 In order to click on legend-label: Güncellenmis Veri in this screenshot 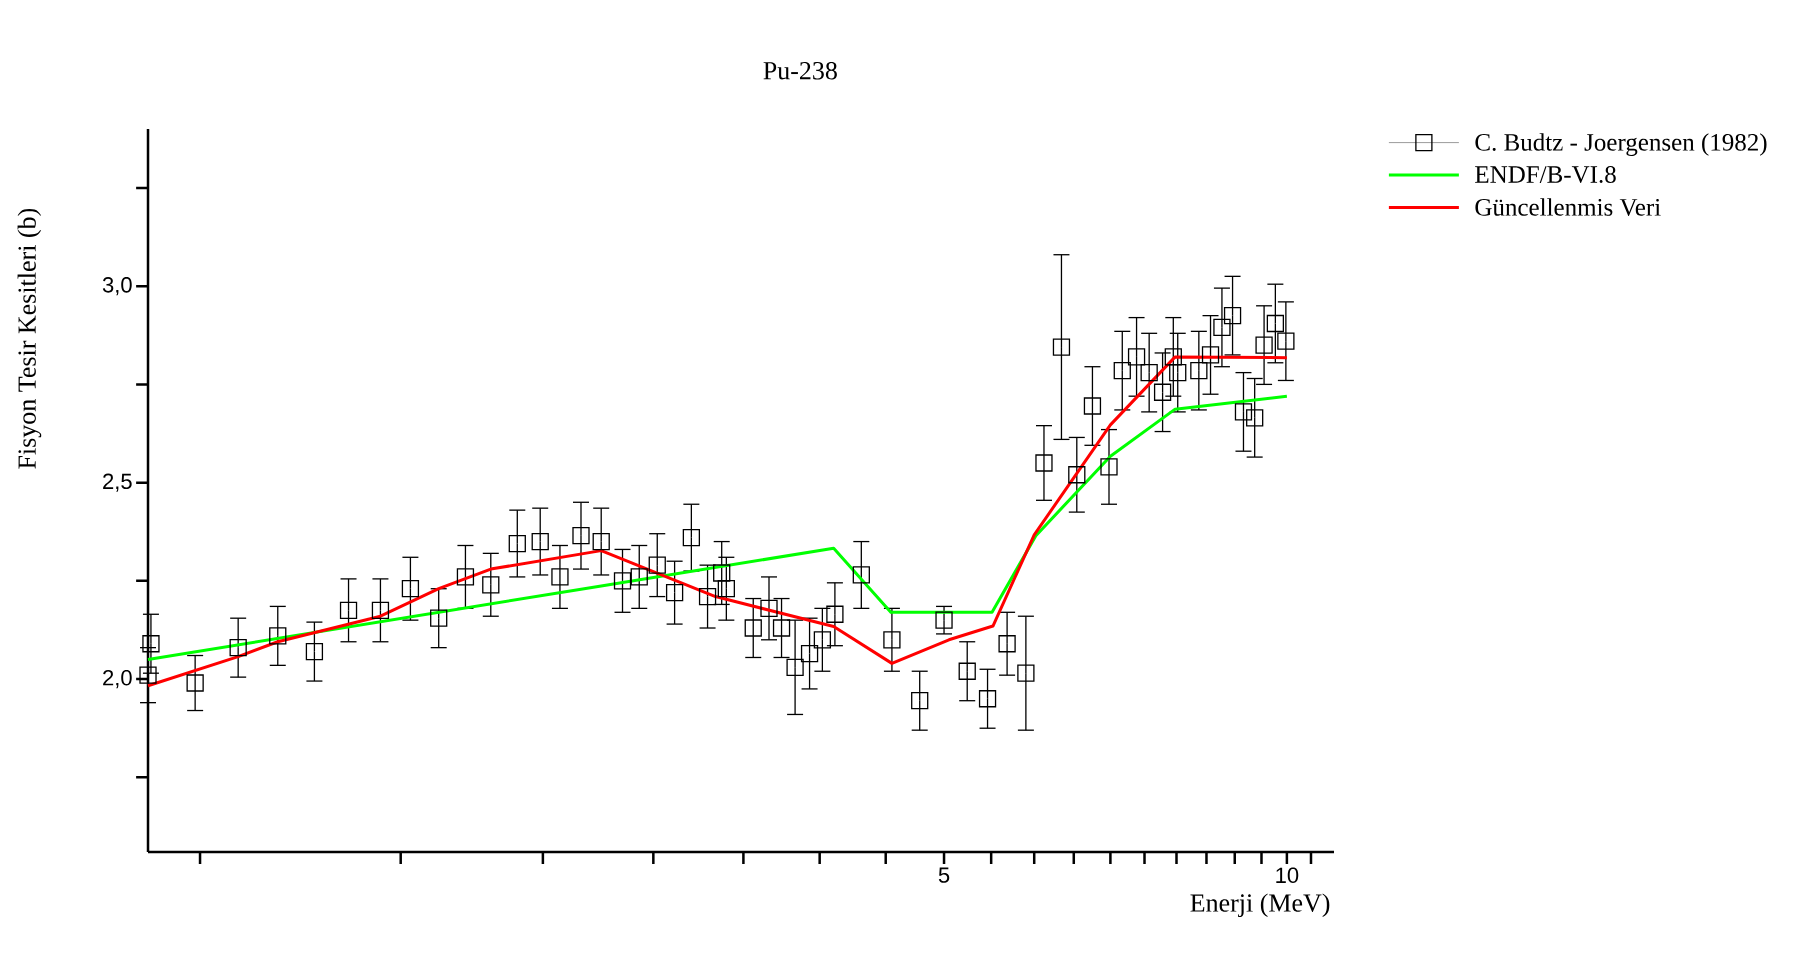, I will do `click(1568, 207)`.